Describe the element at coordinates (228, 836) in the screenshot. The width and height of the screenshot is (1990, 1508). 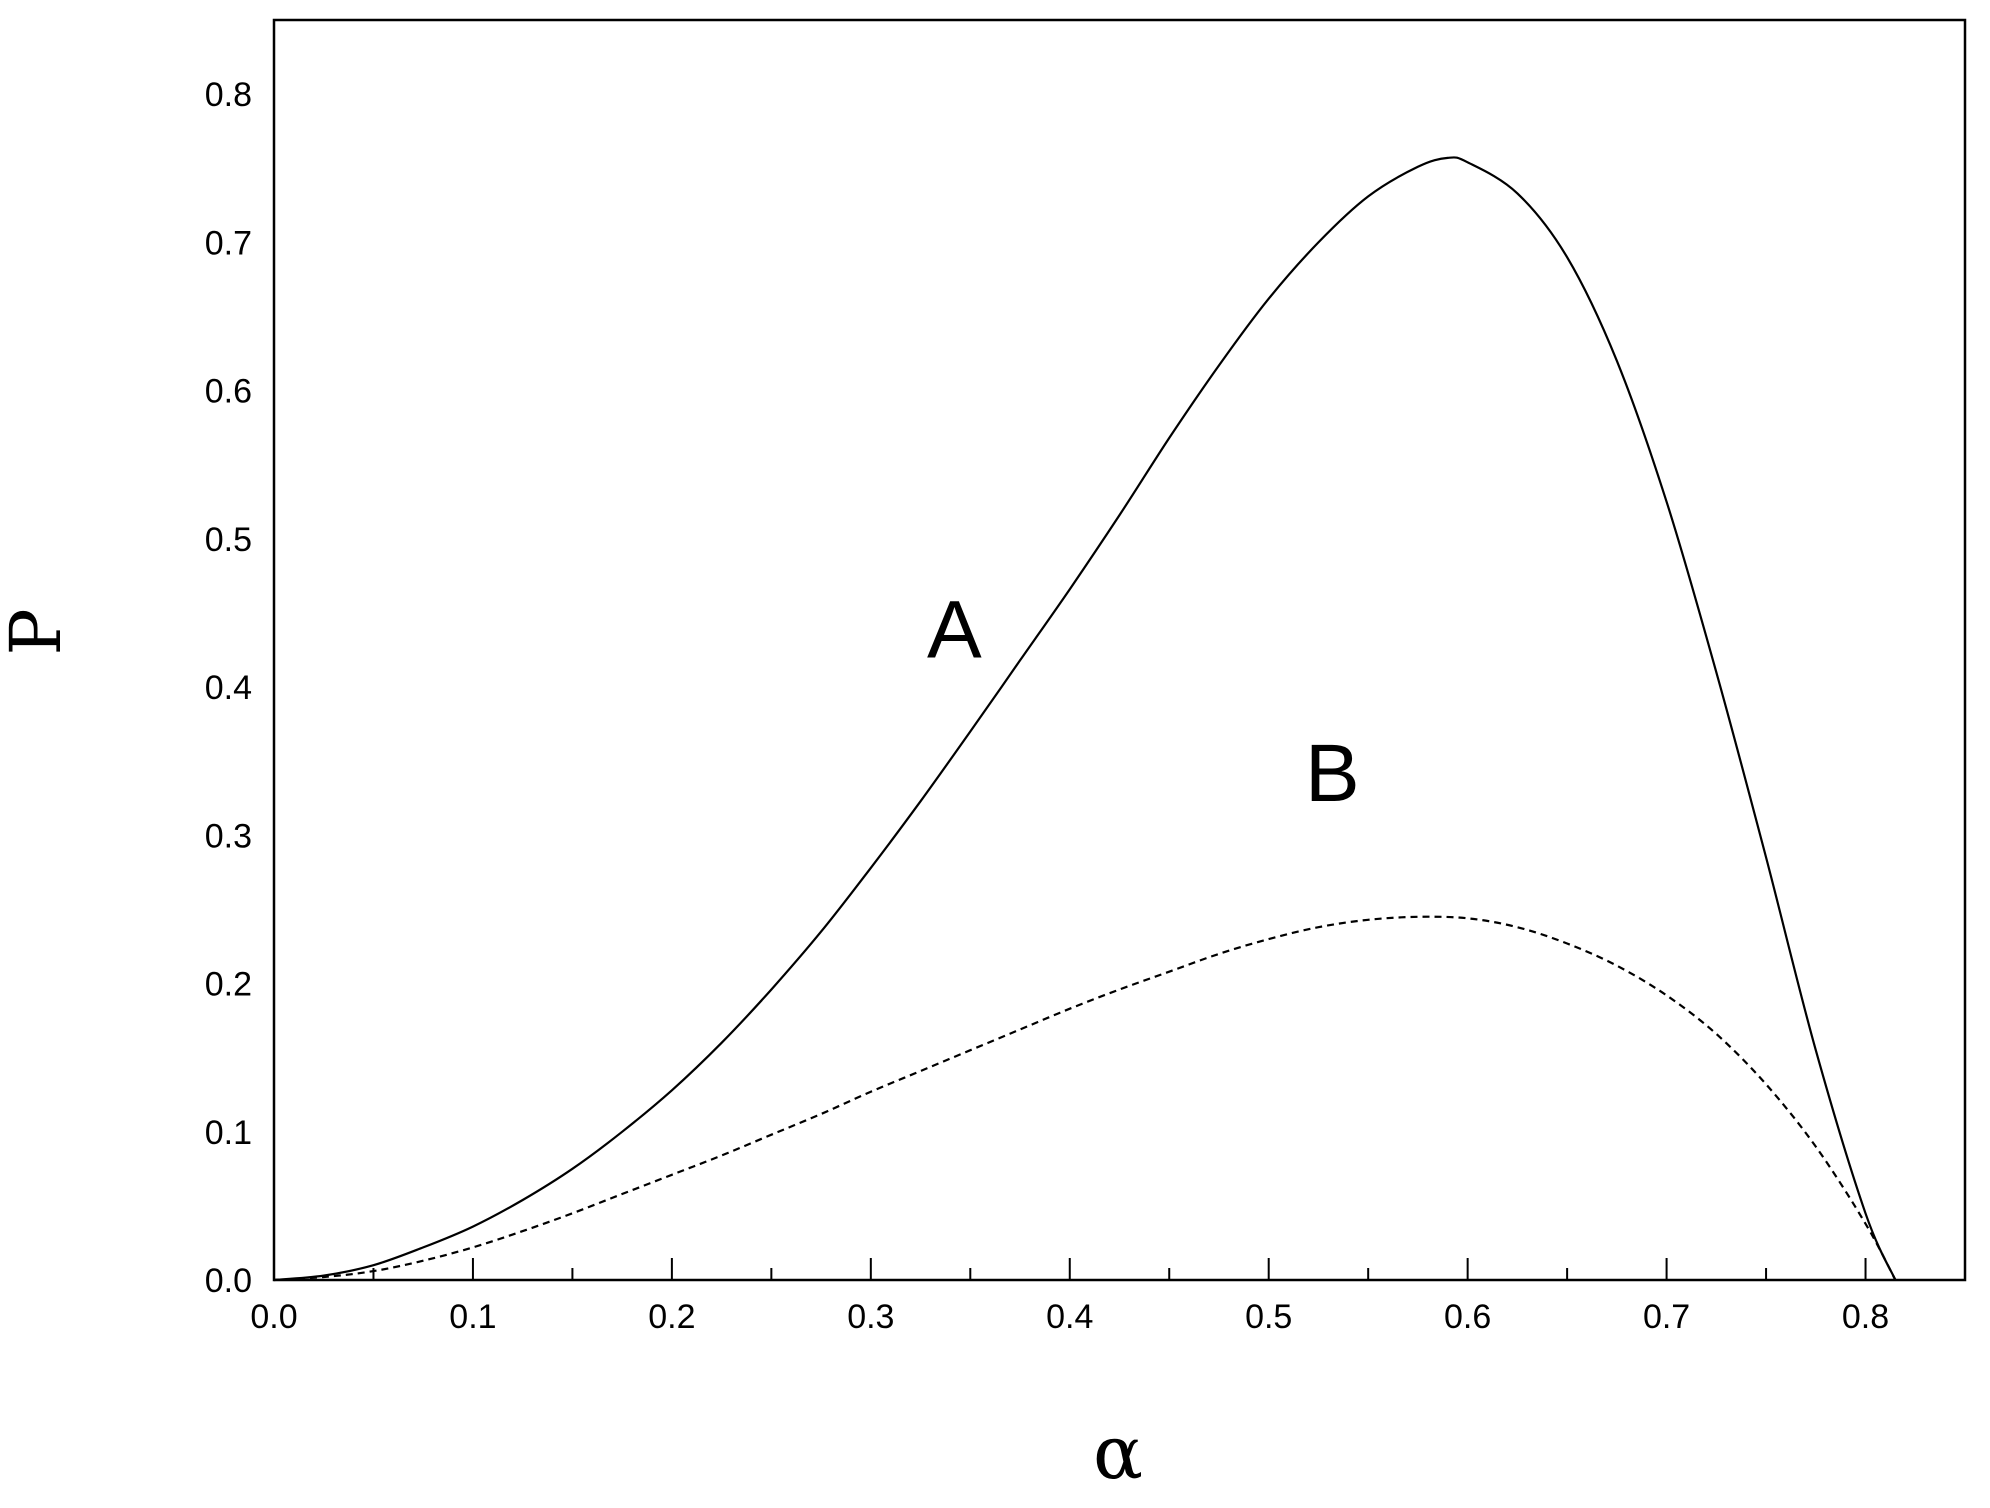
I see `y-tick-label: 0.3` at that location.